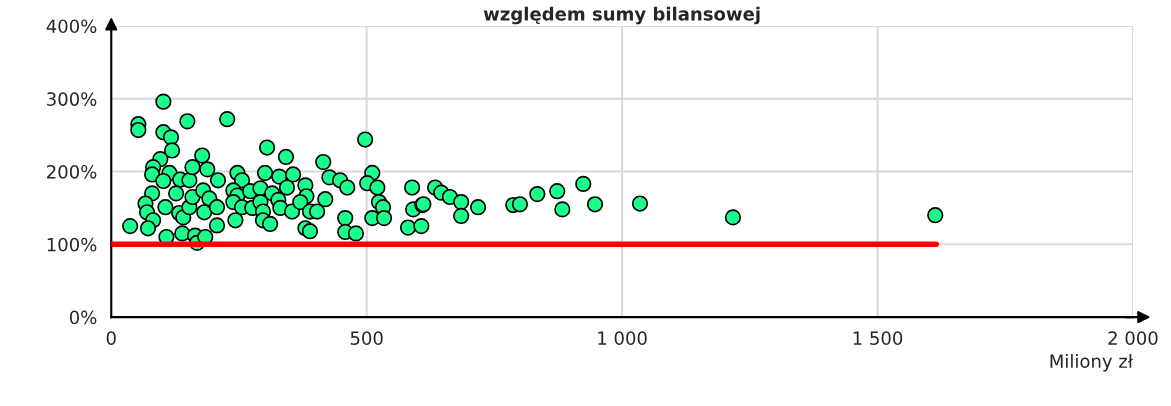 The height and width of the screenshot is (406, 1171). I want to click on y-tick-label: 0%, so click(83, 317).